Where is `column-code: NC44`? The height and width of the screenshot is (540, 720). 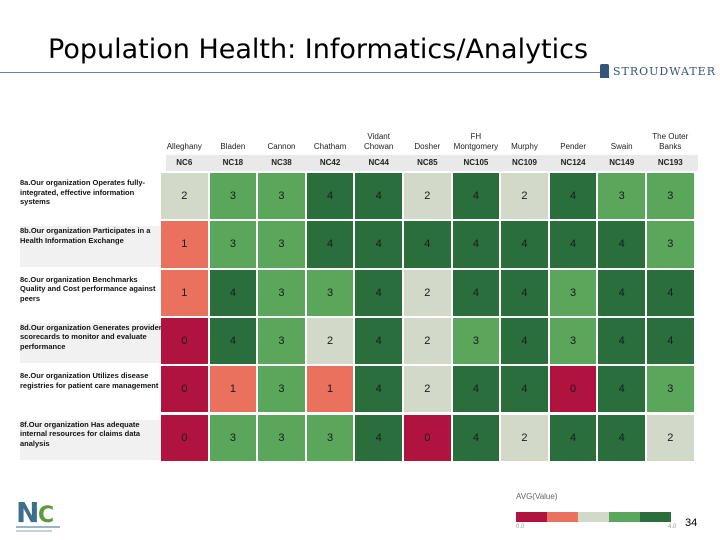
column-code: NC44 is located at coordinates (378, 162).